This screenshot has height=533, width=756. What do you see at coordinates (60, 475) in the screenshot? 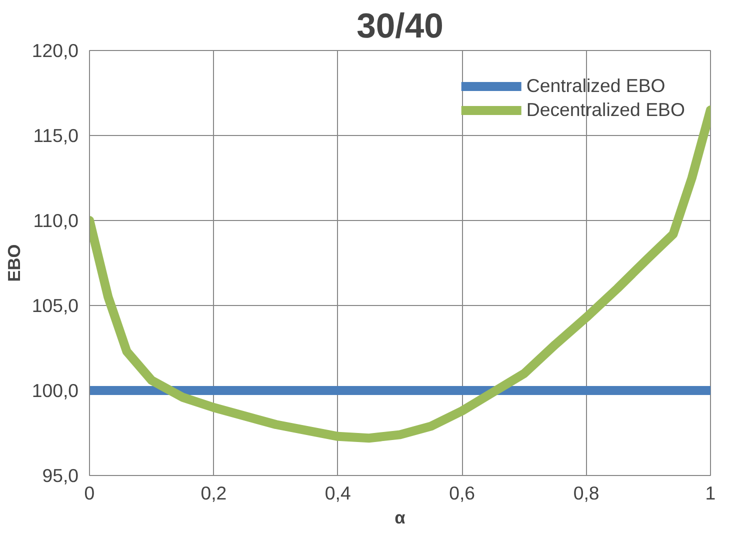
I see `y-tick-label: 95,0` at bounding box center [60, 475].